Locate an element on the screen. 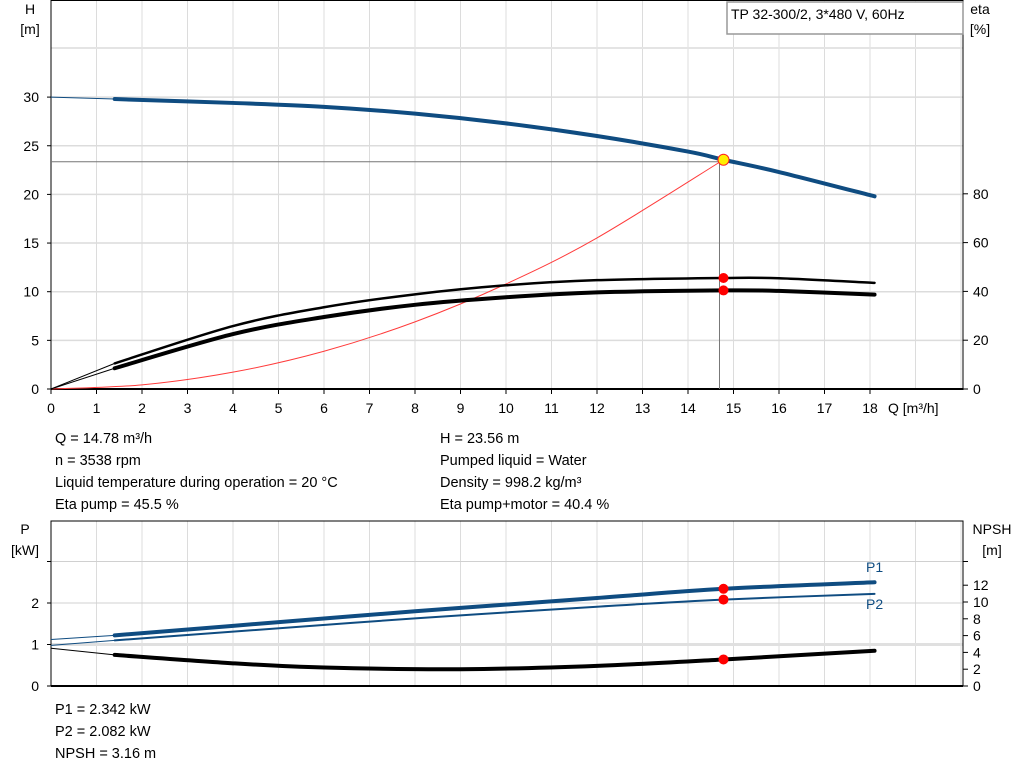  eta-pump-curve-extrapolation is located at coordinates (82, 376).